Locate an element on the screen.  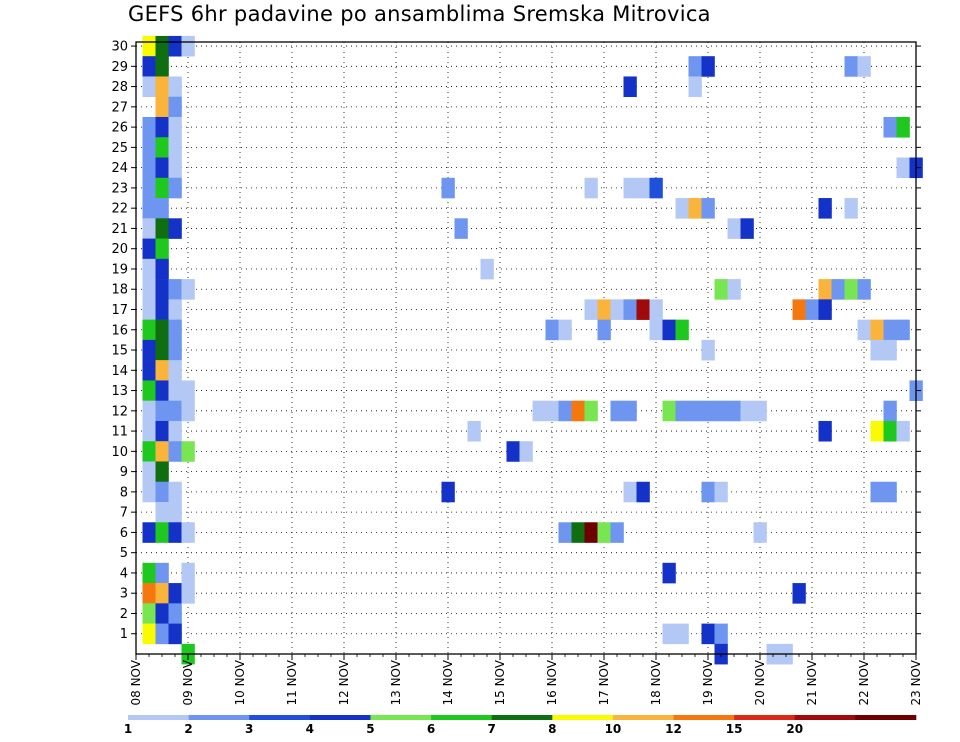
y-tick-label: 25 is located at coordinates (119, 148).